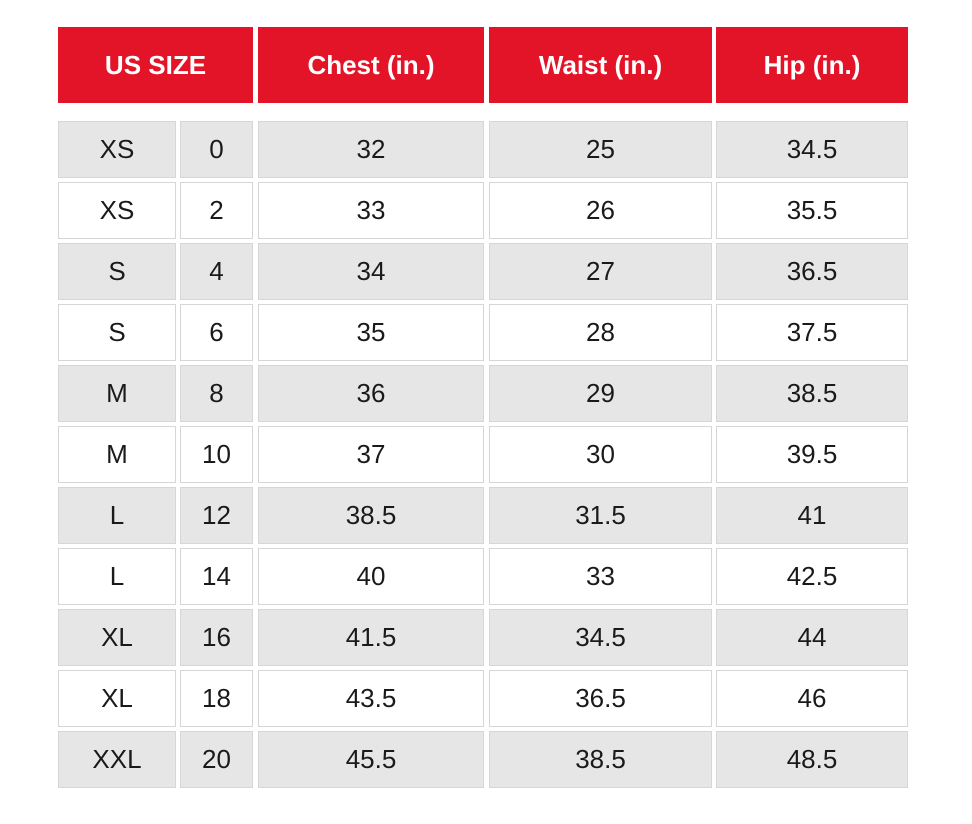 The height and width of the screenshot is (824, 972). What do you see at coordinates (812, 637) in the screenshot?
I see `table-cell: 44` at bounding box center [812, 637].